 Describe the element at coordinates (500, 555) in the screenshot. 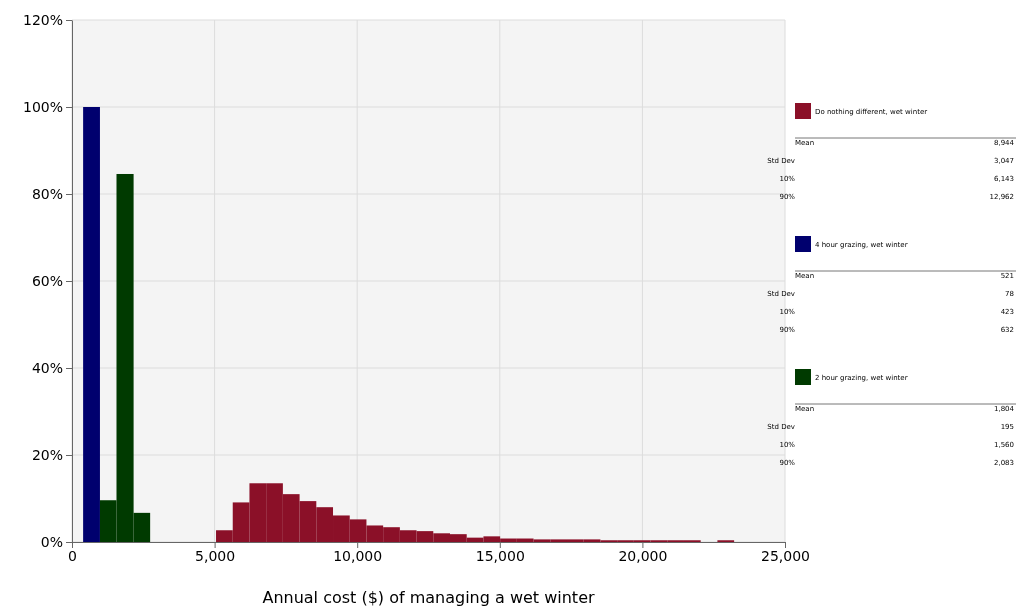

I see `x-tick-label: 15,000` at that location.